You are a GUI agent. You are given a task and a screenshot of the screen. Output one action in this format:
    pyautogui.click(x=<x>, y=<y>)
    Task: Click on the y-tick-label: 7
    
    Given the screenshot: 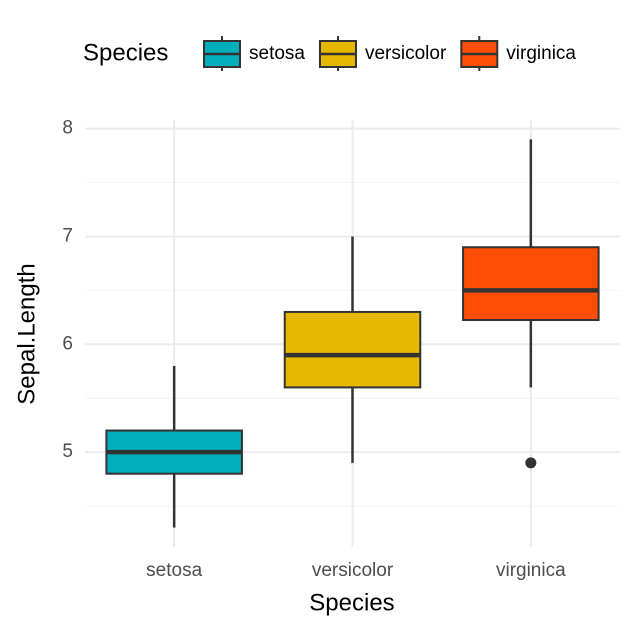 What is the action you would take?
    pyautogui.click(x=67, y=235)
    